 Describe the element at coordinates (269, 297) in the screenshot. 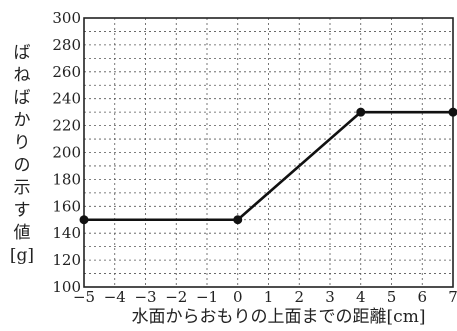

I see `x-tick-label: 1` at that location.